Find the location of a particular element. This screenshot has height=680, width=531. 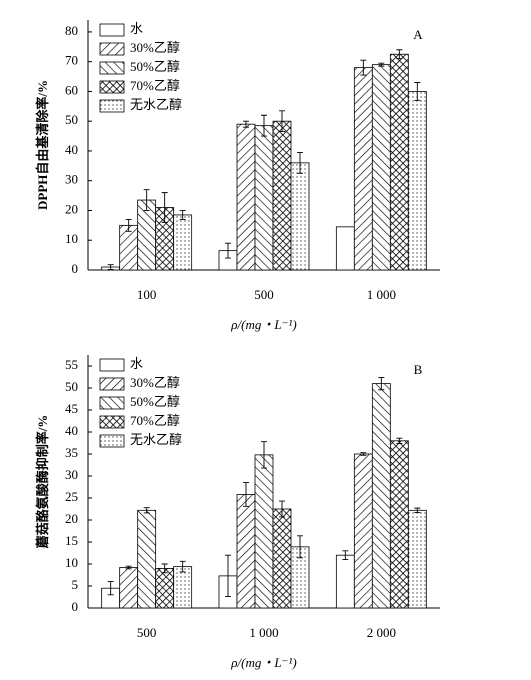

y-axis-label: 蘑菇酪氨酸酶抑制率/% is located at coordinates (42, 482).